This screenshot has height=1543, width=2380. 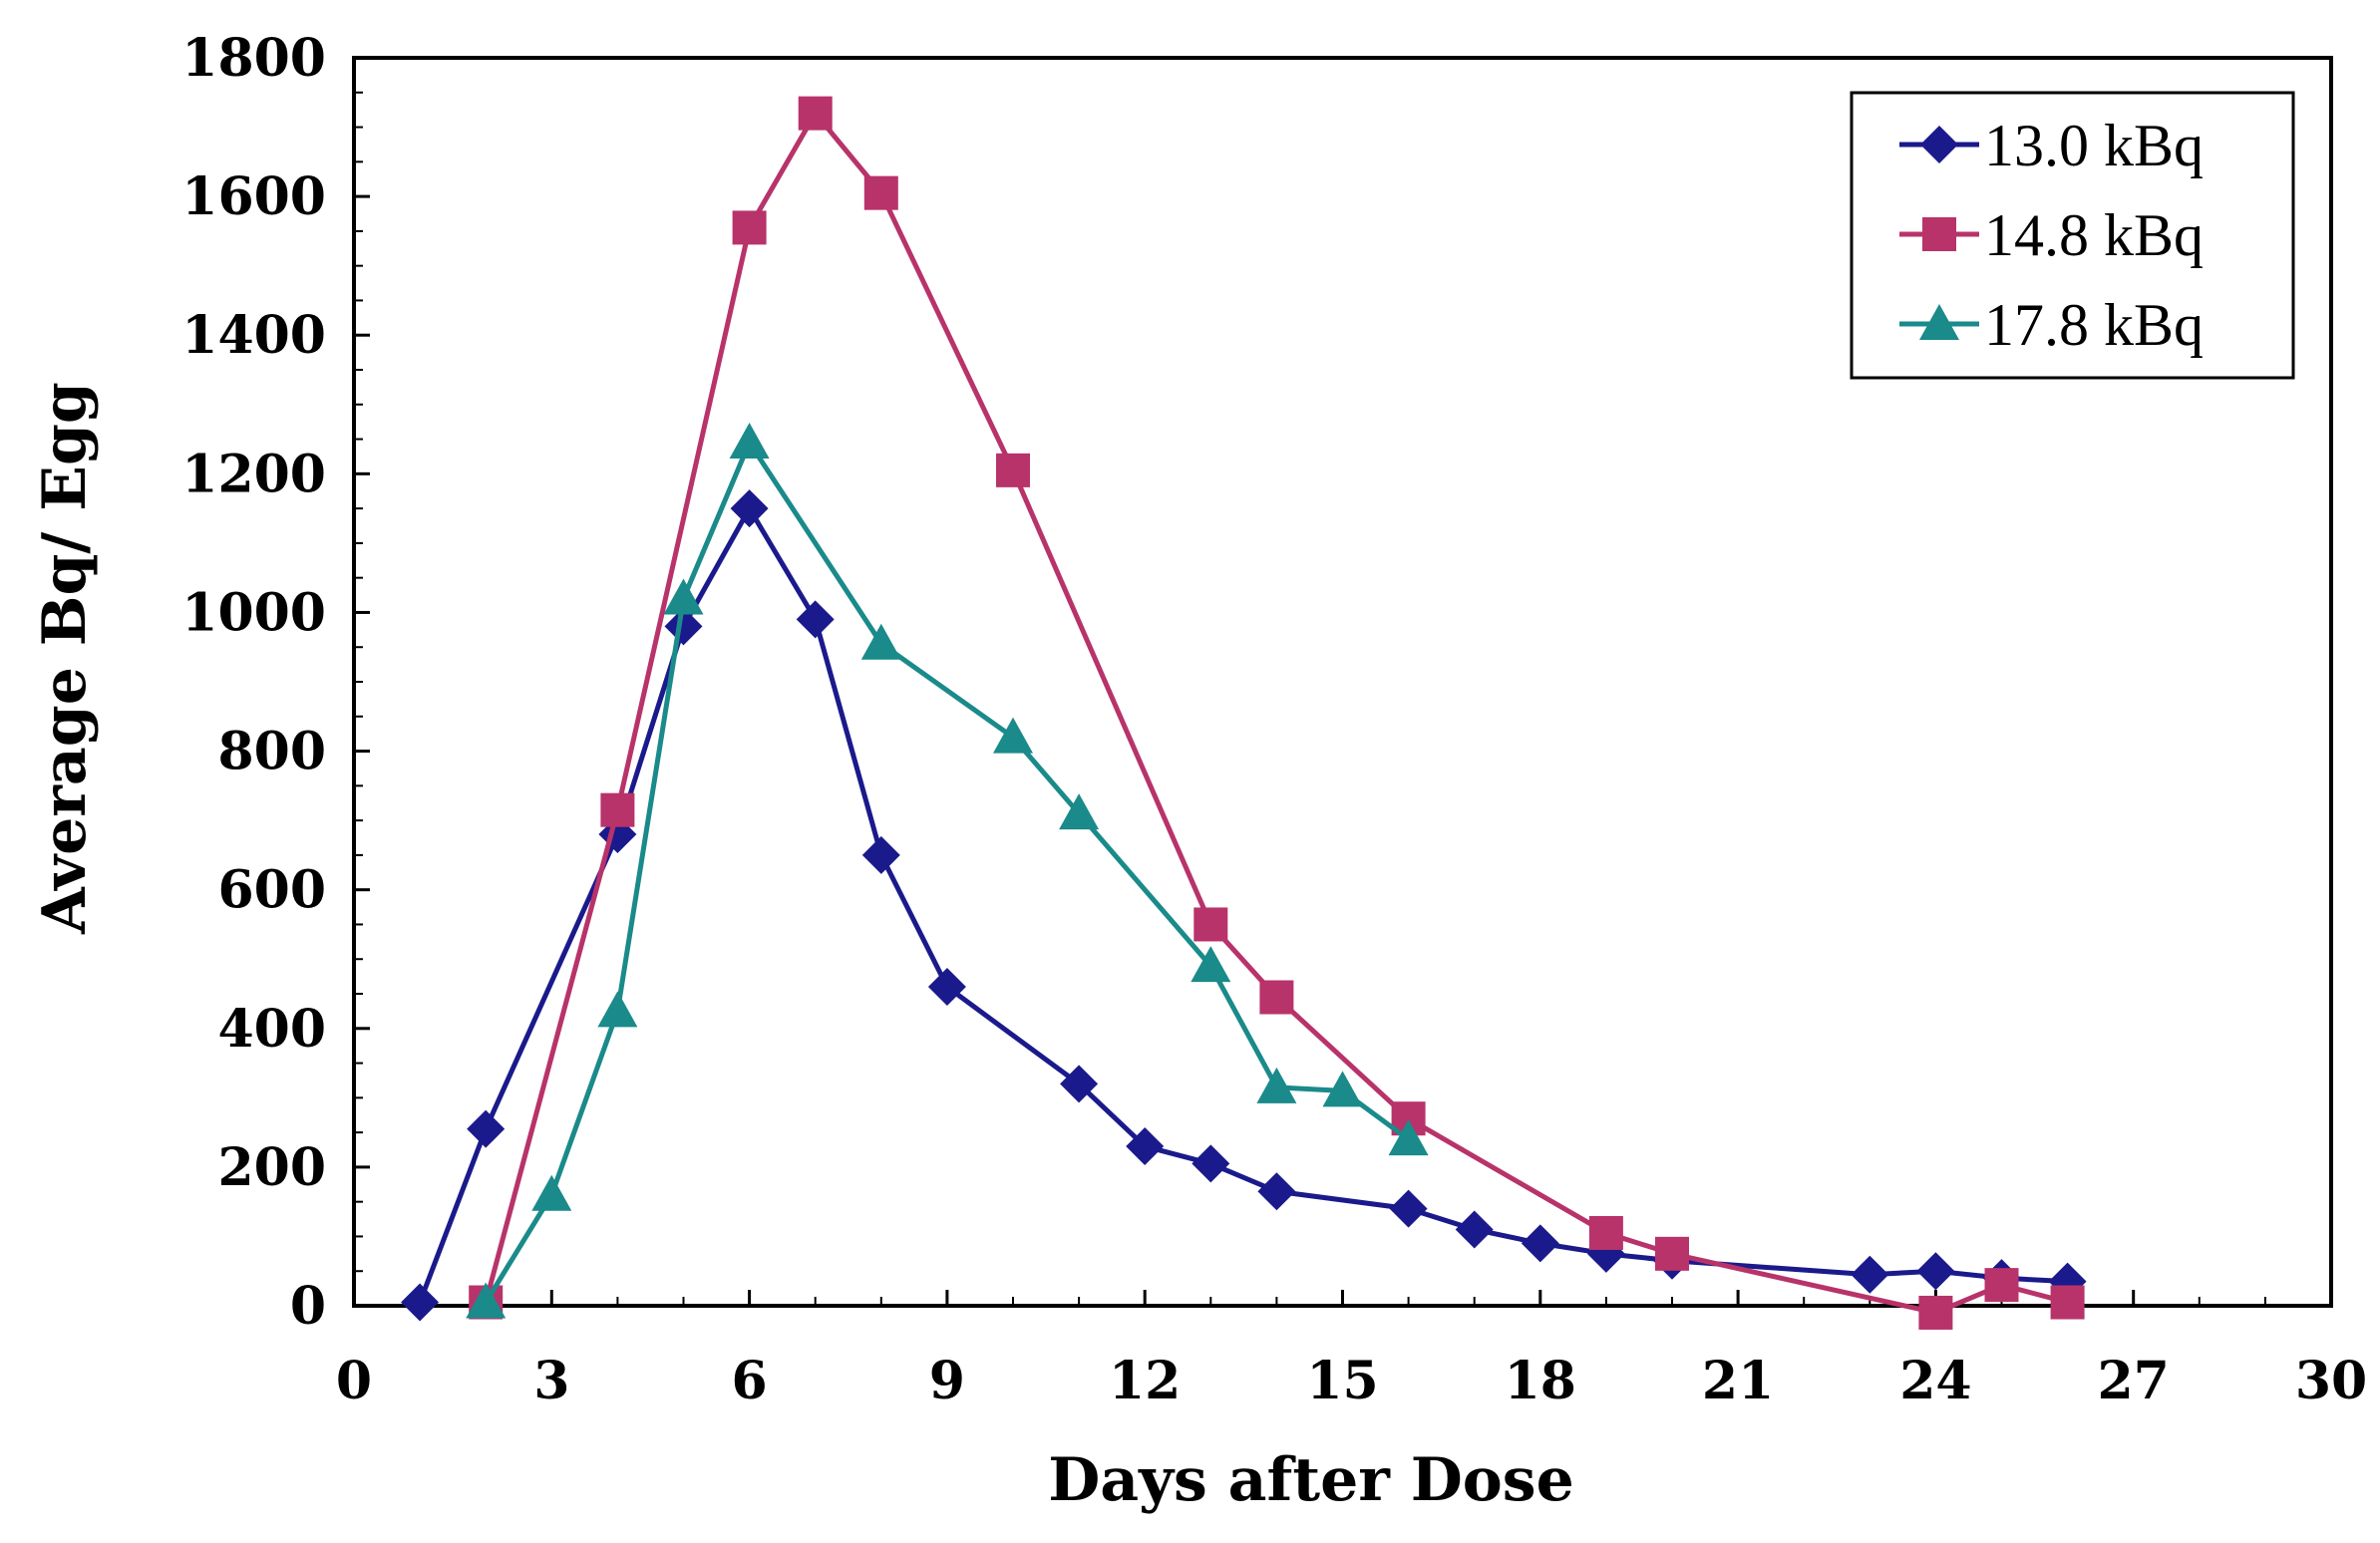 I want to click on x-tick-label: 18, so click(x=1540, y=1381).